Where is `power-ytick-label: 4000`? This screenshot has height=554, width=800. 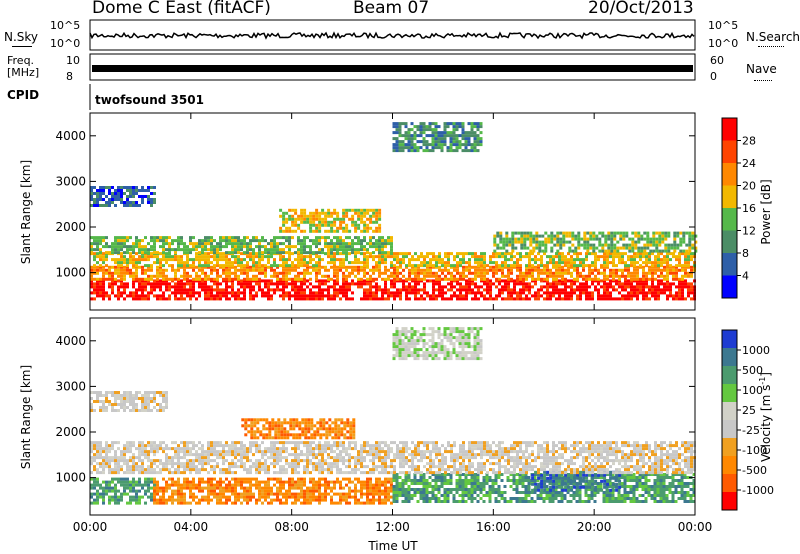
power-ytick-label: 4000 is located at coordinates (70, 136).